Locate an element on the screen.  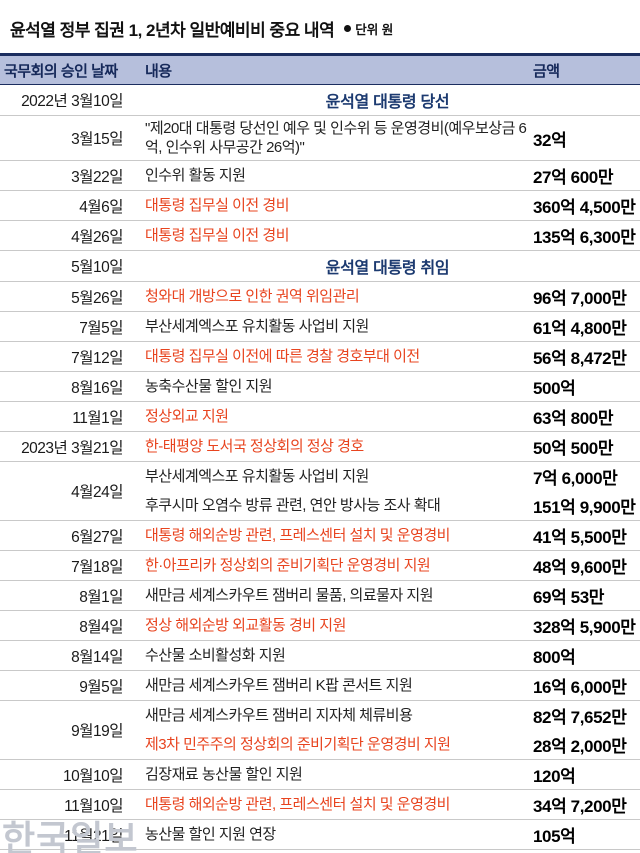
content-cell: 후쿠시마 오염수 방류 관련, 연안 방사능 조사 확대 is located at coordinates (293, 505).